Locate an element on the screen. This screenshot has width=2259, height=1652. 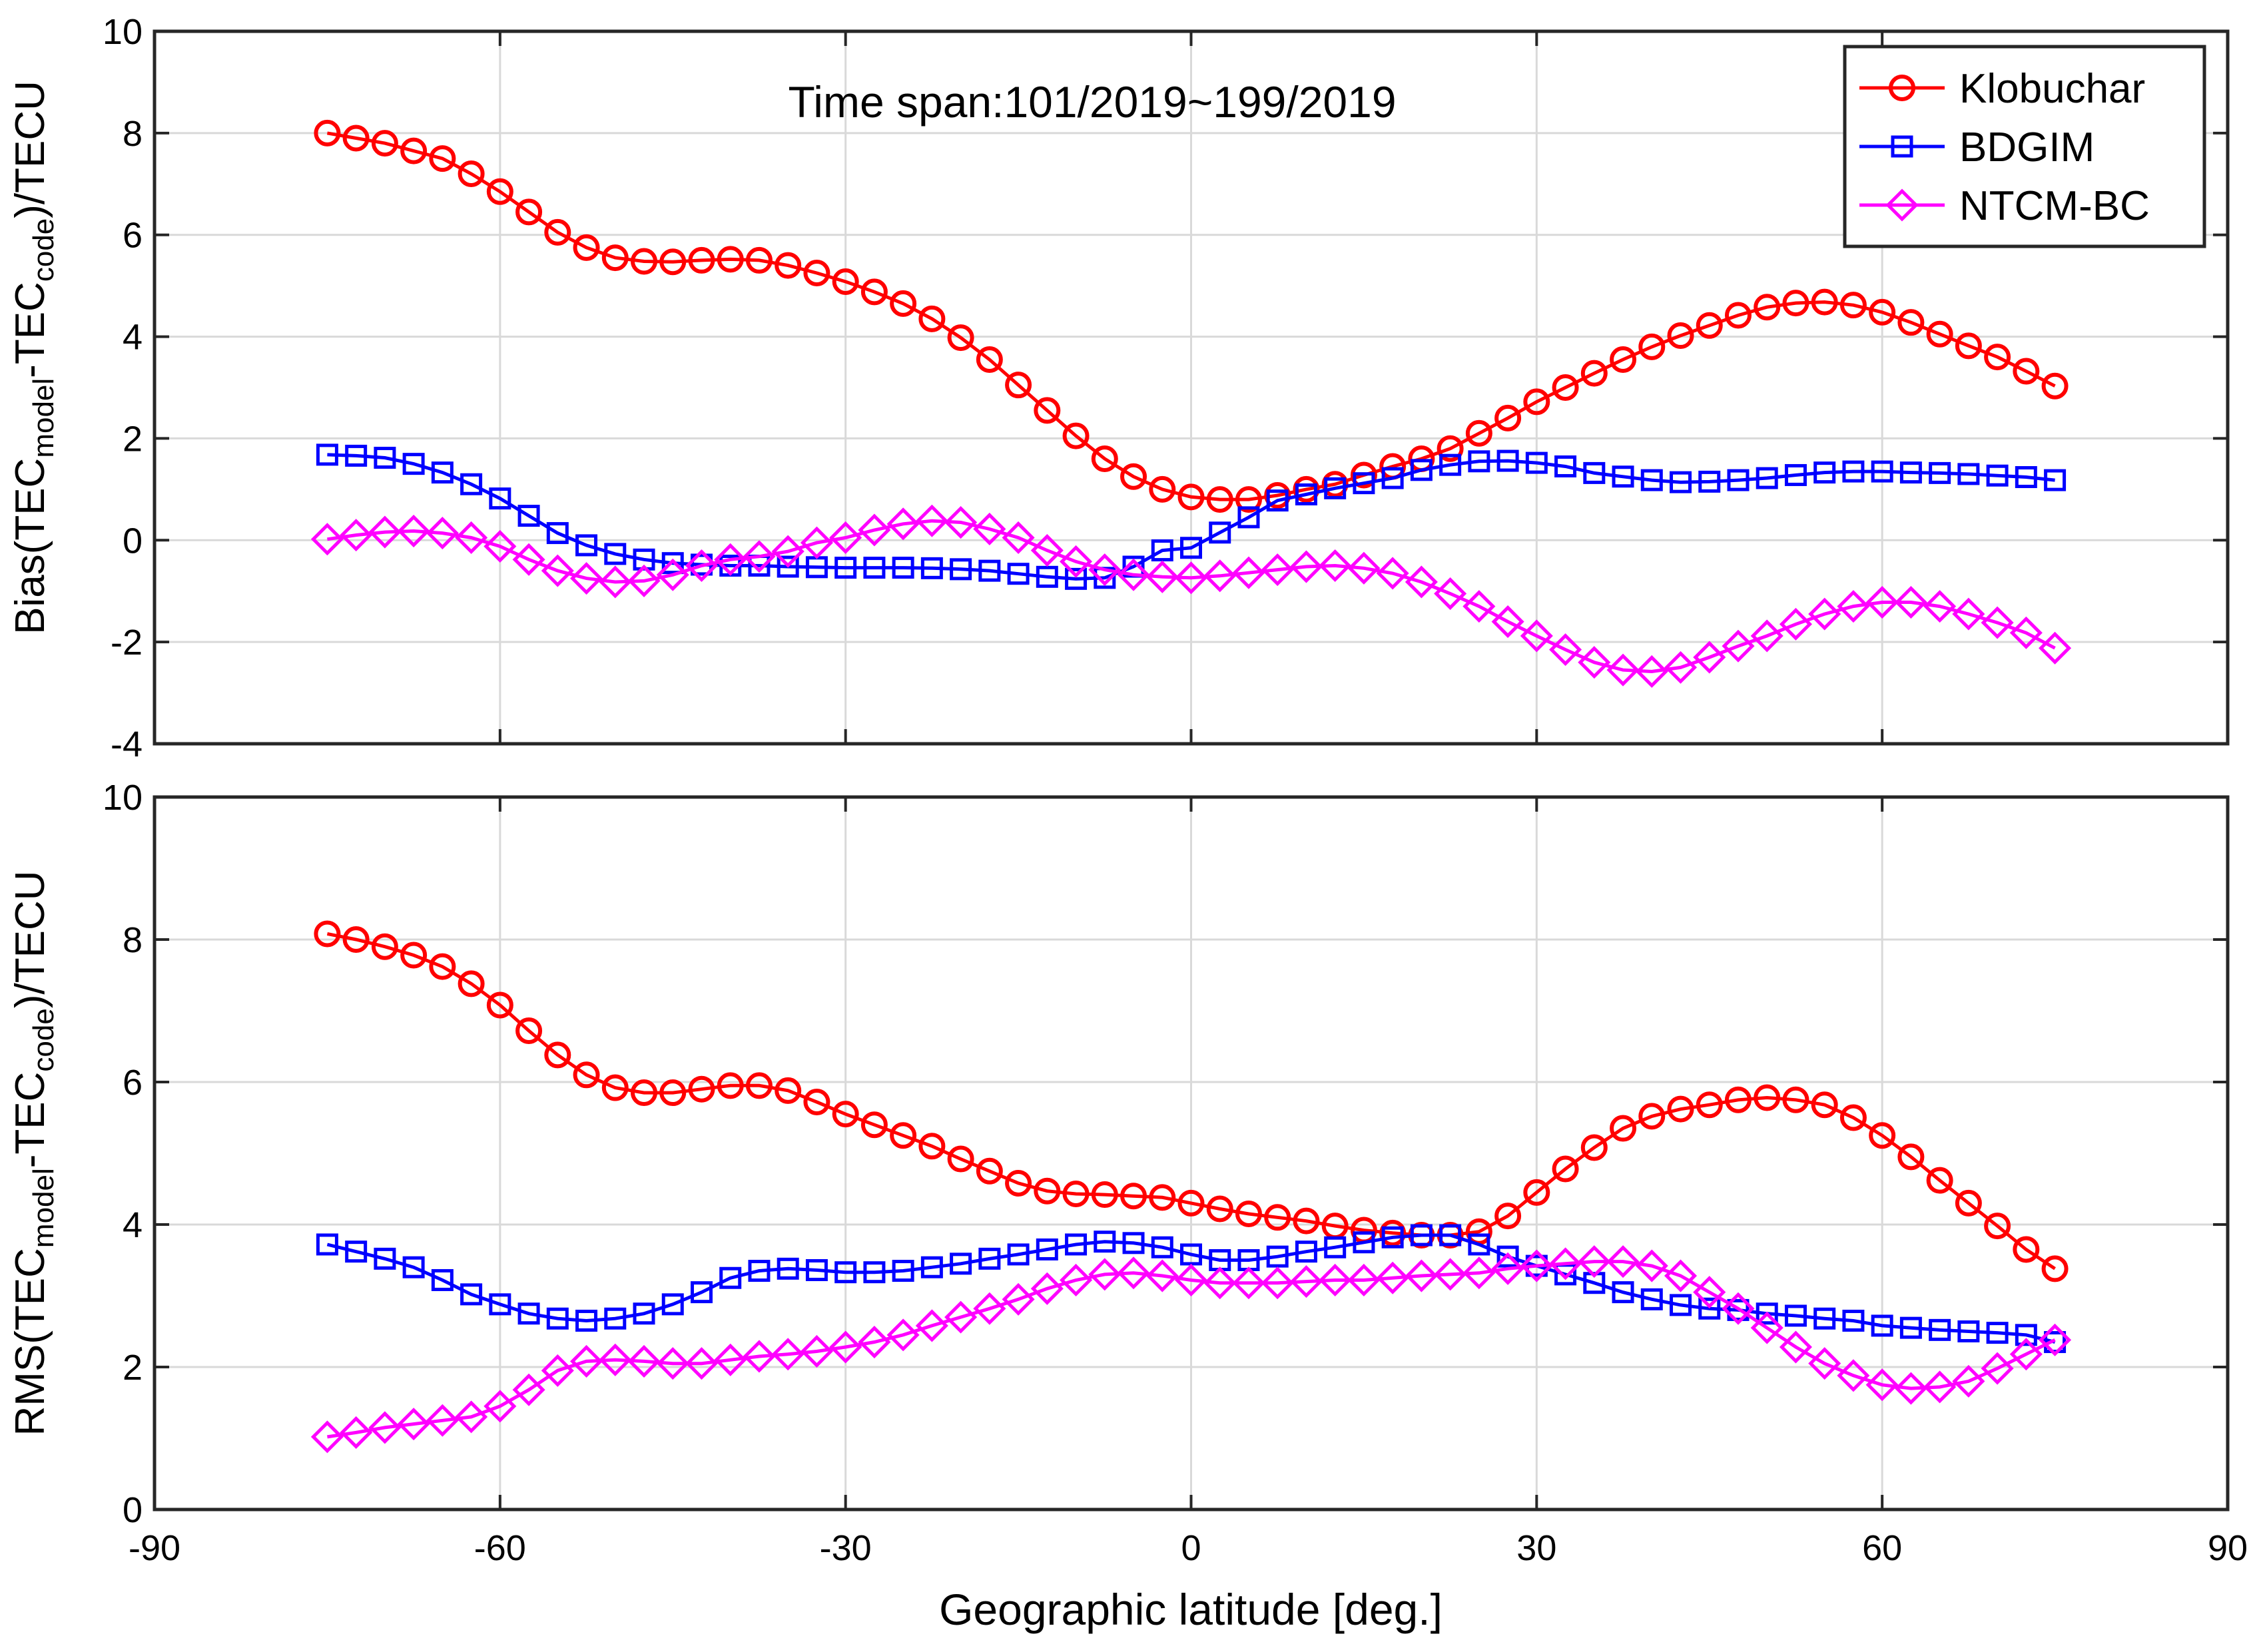
x-tick-label: 90 is located at coordinates (2228, 1548).